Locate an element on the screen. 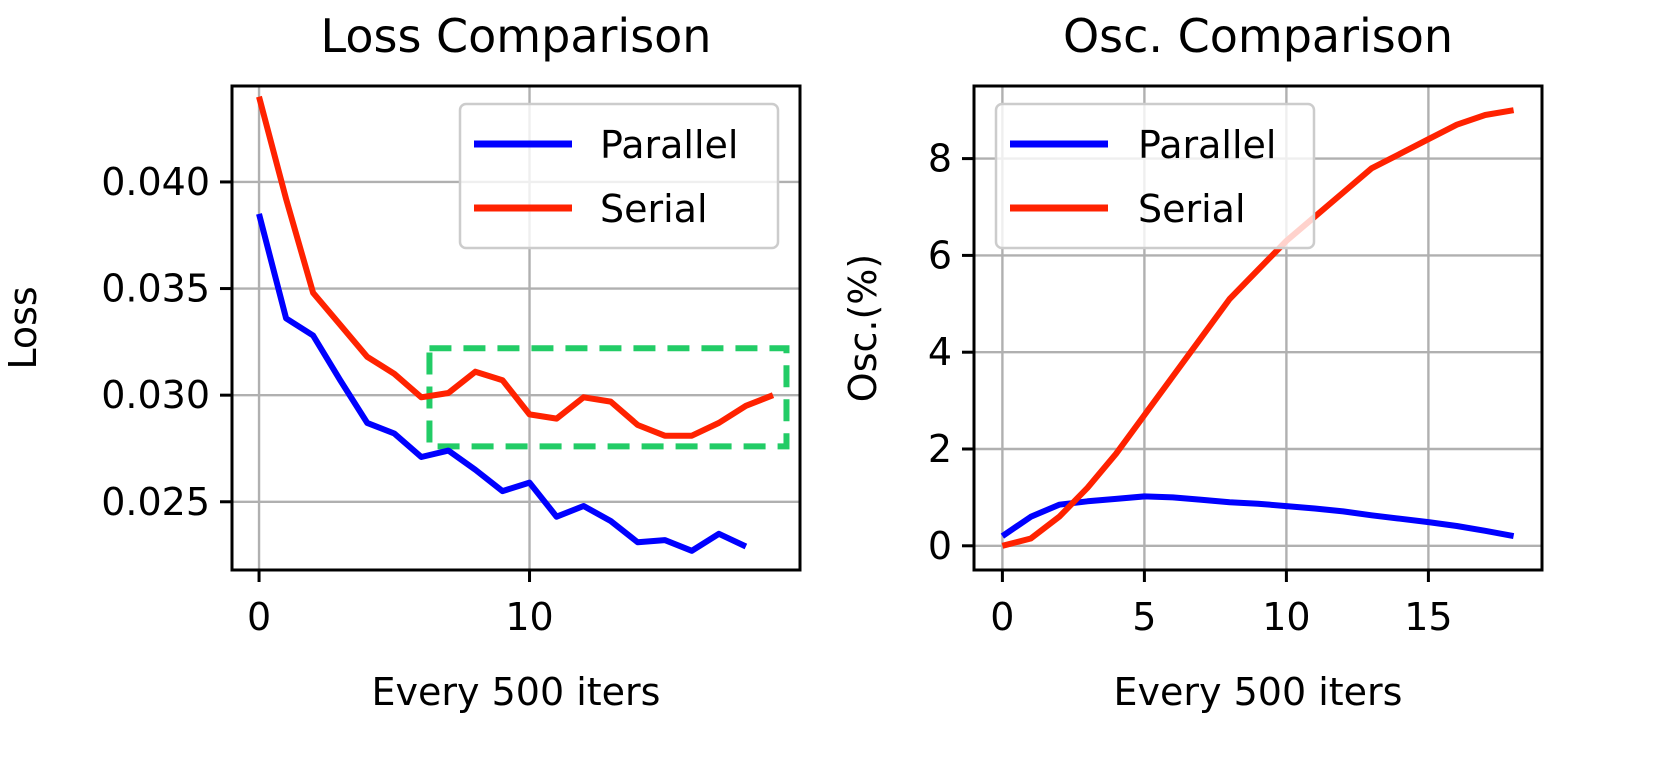 This screenshot has height=769, width=1661. osc-legend-parallel-label: Parallel is located at coordinates (1207, 145).